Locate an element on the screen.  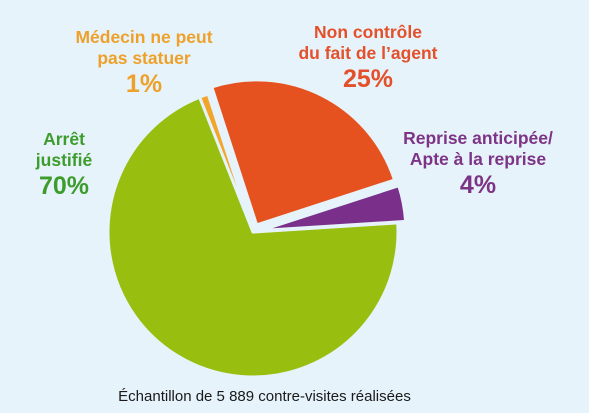
pie-slice-reprise is located at coordinates (333, 208).